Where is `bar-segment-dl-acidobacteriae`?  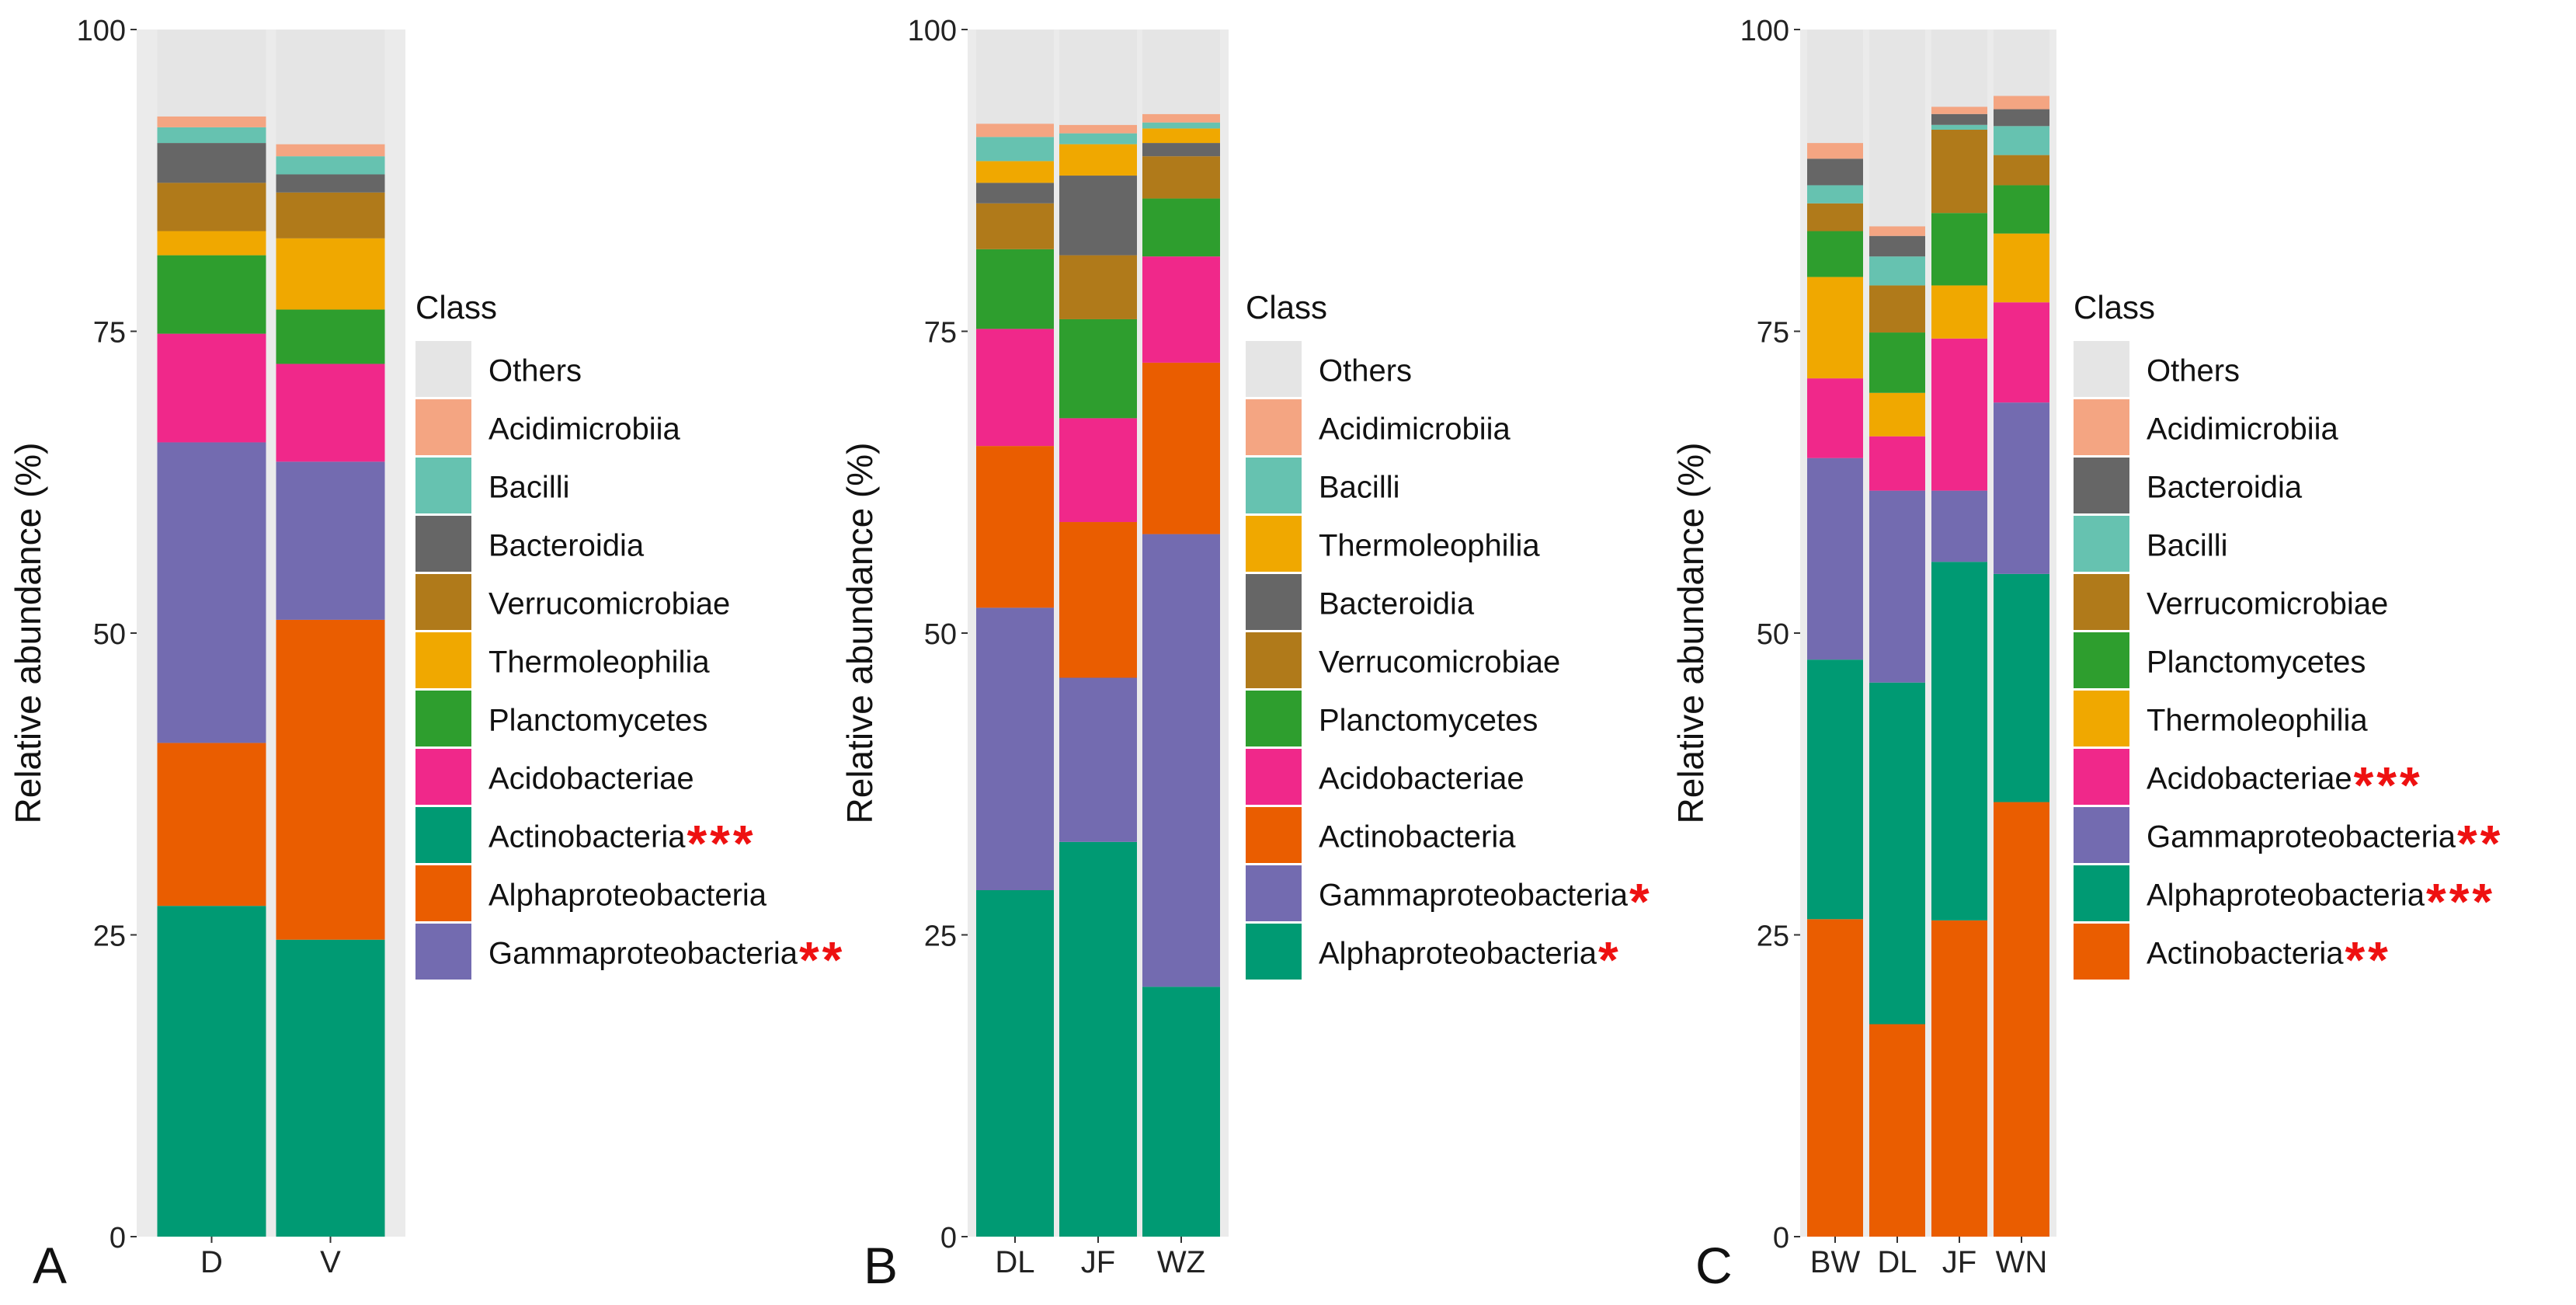
bar-segment-dl-acidobacteriae is located at coordinates (1015, 388).